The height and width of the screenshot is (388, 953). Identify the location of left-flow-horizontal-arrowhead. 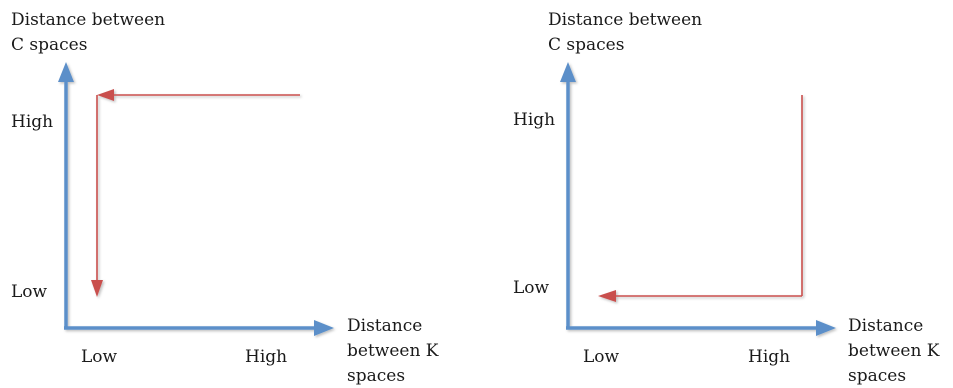
(105, 95).